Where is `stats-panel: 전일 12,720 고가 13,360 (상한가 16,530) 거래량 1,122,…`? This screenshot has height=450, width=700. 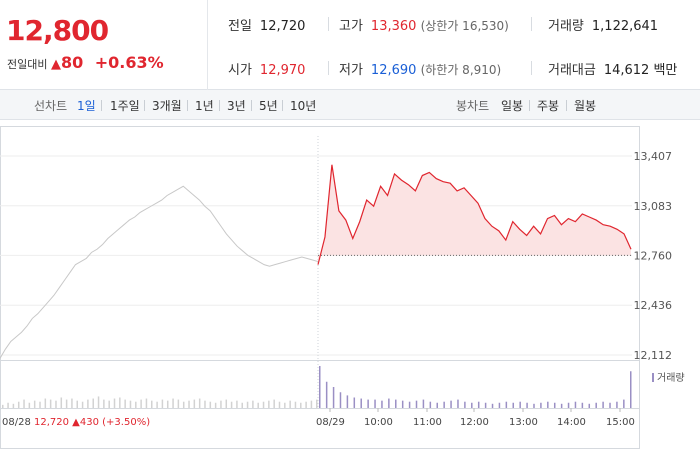 stats-panel: 전일 12,720 고가 13,360 (상한가 16,530) 거래량 1,122,… is located at coordinates (454, 45).